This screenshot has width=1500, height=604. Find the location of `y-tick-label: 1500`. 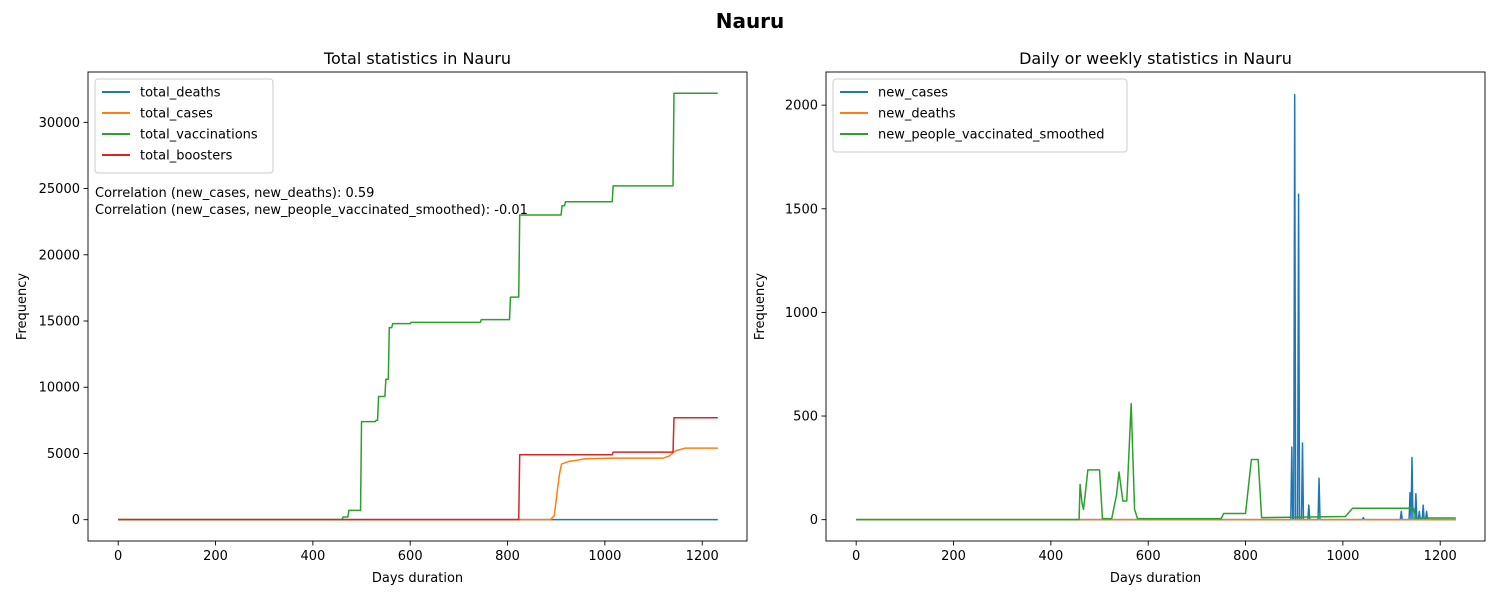

y-tick-label: 1500 is located at coordinates (801, 209).